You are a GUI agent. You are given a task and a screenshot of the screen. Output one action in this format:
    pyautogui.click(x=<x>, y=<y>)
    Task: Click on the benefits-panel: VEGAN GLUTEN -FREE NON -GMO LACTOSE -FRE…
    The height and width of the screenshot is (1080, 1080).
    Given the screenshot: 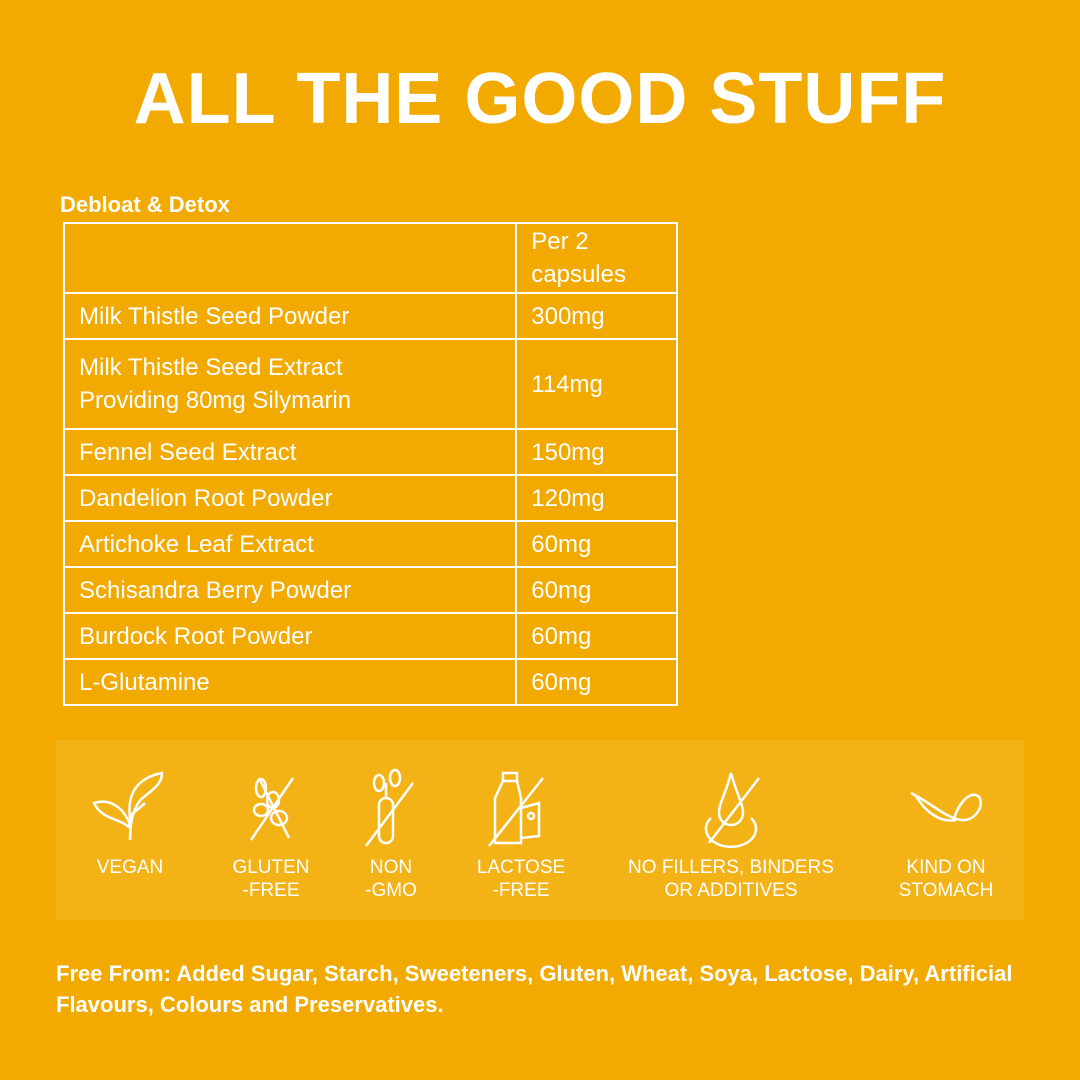 What is the action you would take?
    pyautogui.click(x=540, y=830)
    